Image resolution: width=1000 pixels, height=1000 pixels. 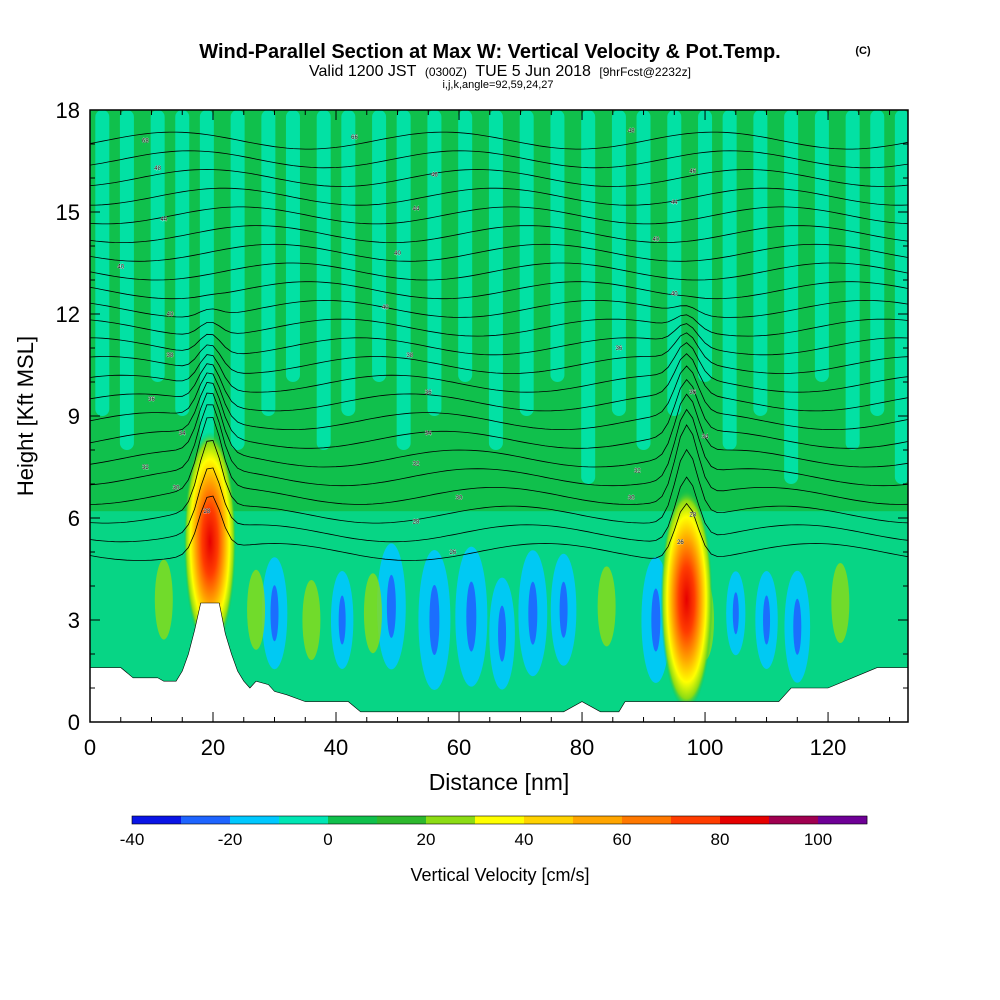 I want to click on chart-title-mark: (C), so click(x=863, y=51).